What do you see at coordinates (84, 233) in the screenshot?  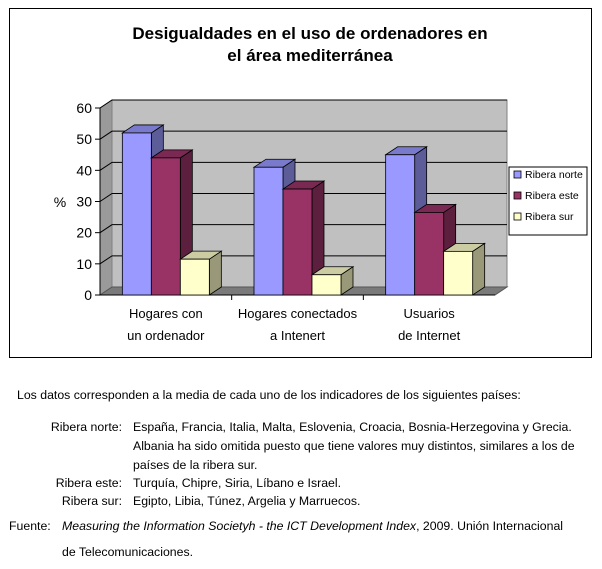 I see `y-tick-label: 20` at bounding box center [84, 233].